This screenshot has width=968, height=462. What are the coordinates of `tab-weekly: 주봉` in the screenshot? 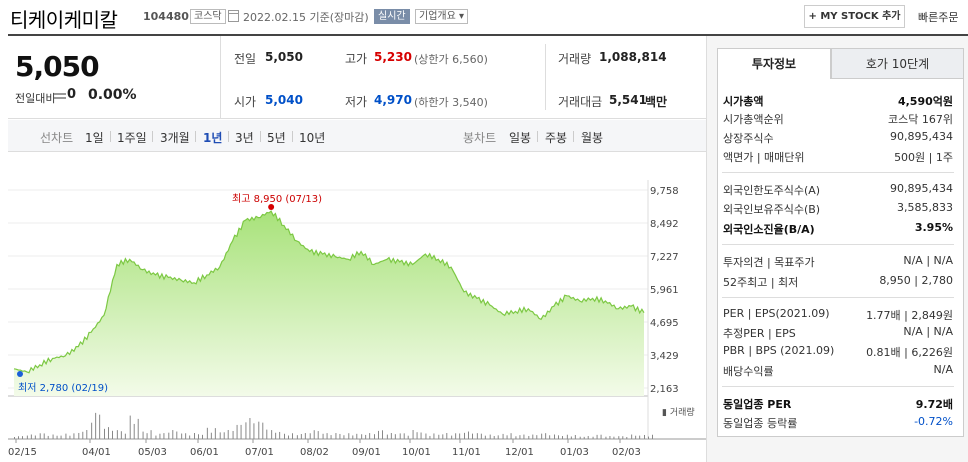 It's located at (556, 138).